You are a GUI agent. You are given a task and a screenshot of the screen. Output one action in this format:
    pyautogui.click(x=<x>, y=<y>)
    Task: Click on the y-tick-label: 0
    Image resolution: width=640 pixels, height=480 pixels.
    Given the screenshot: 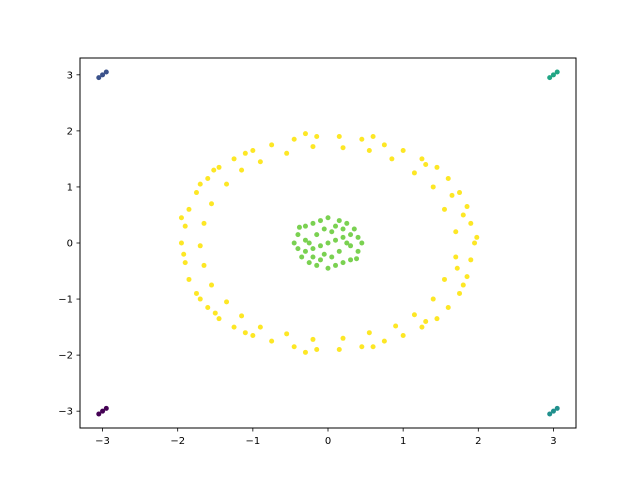 What is the action you would take?
    pyautogui.click(x=70, y=244)
    